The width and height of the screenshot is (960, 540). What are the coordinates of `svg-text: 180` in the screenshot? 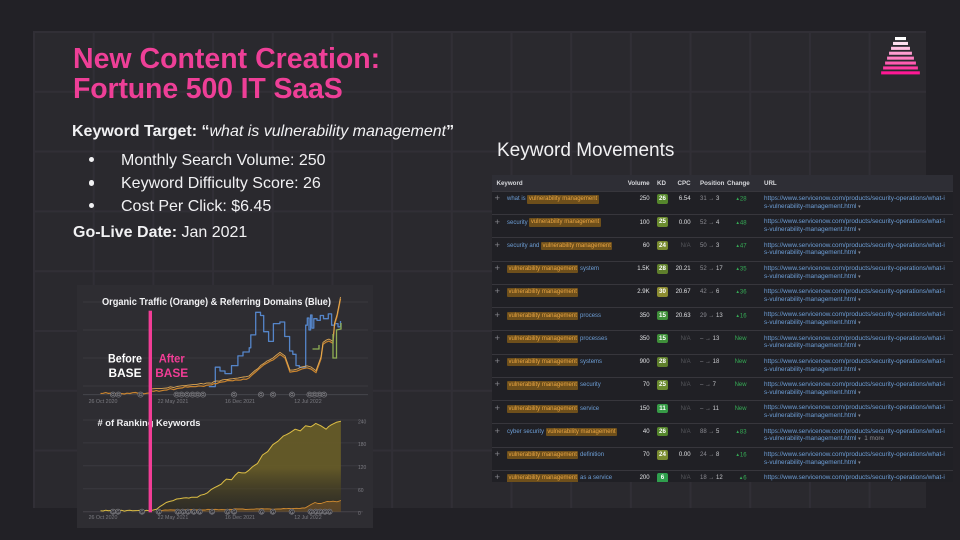 It's located at (362, 445).